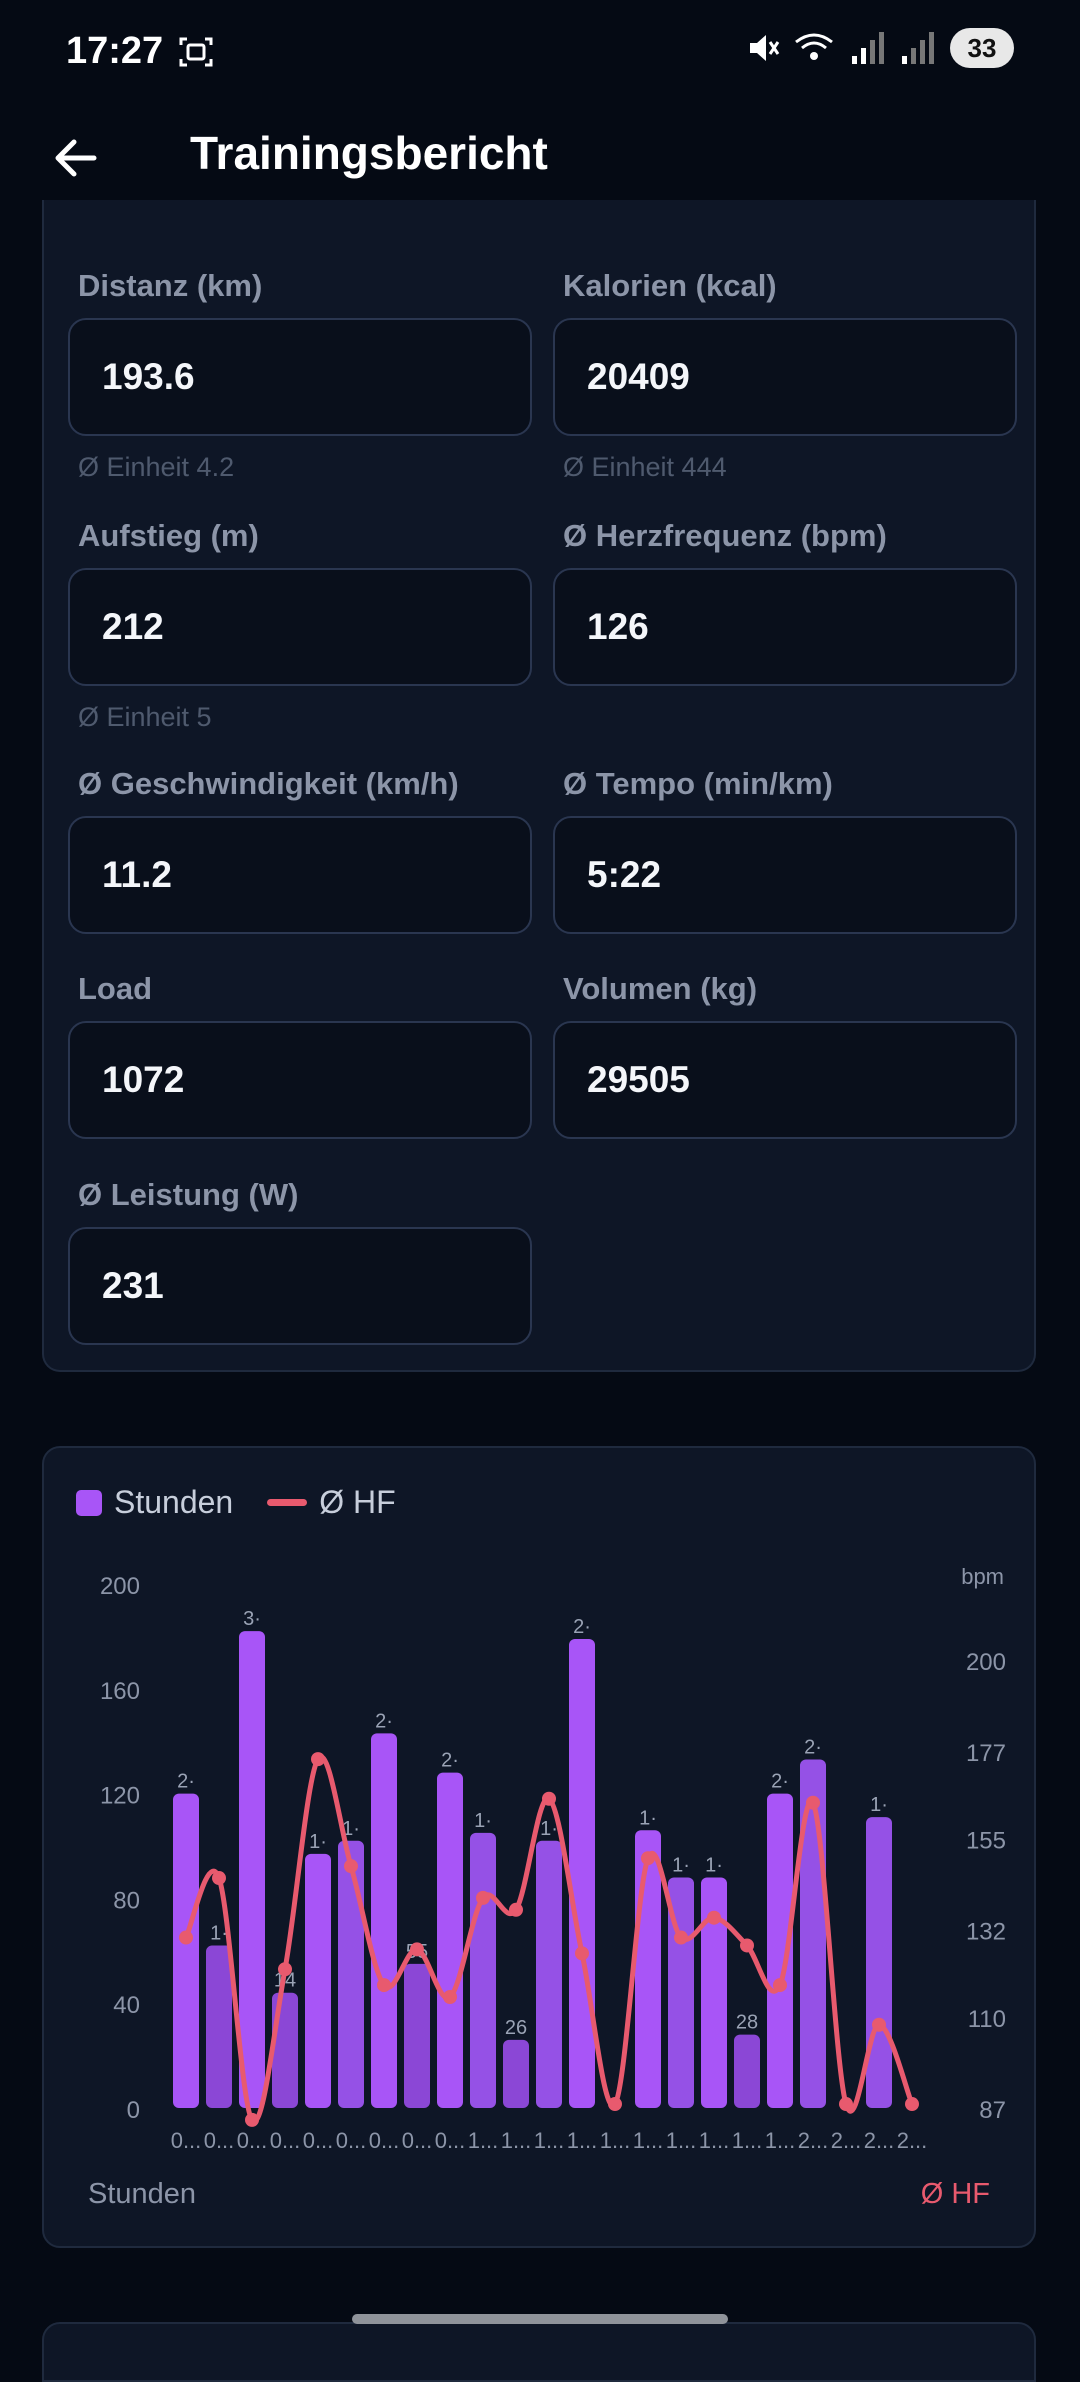  I want to click on legend-label-hr: Ø HF, so click(357, 1502).